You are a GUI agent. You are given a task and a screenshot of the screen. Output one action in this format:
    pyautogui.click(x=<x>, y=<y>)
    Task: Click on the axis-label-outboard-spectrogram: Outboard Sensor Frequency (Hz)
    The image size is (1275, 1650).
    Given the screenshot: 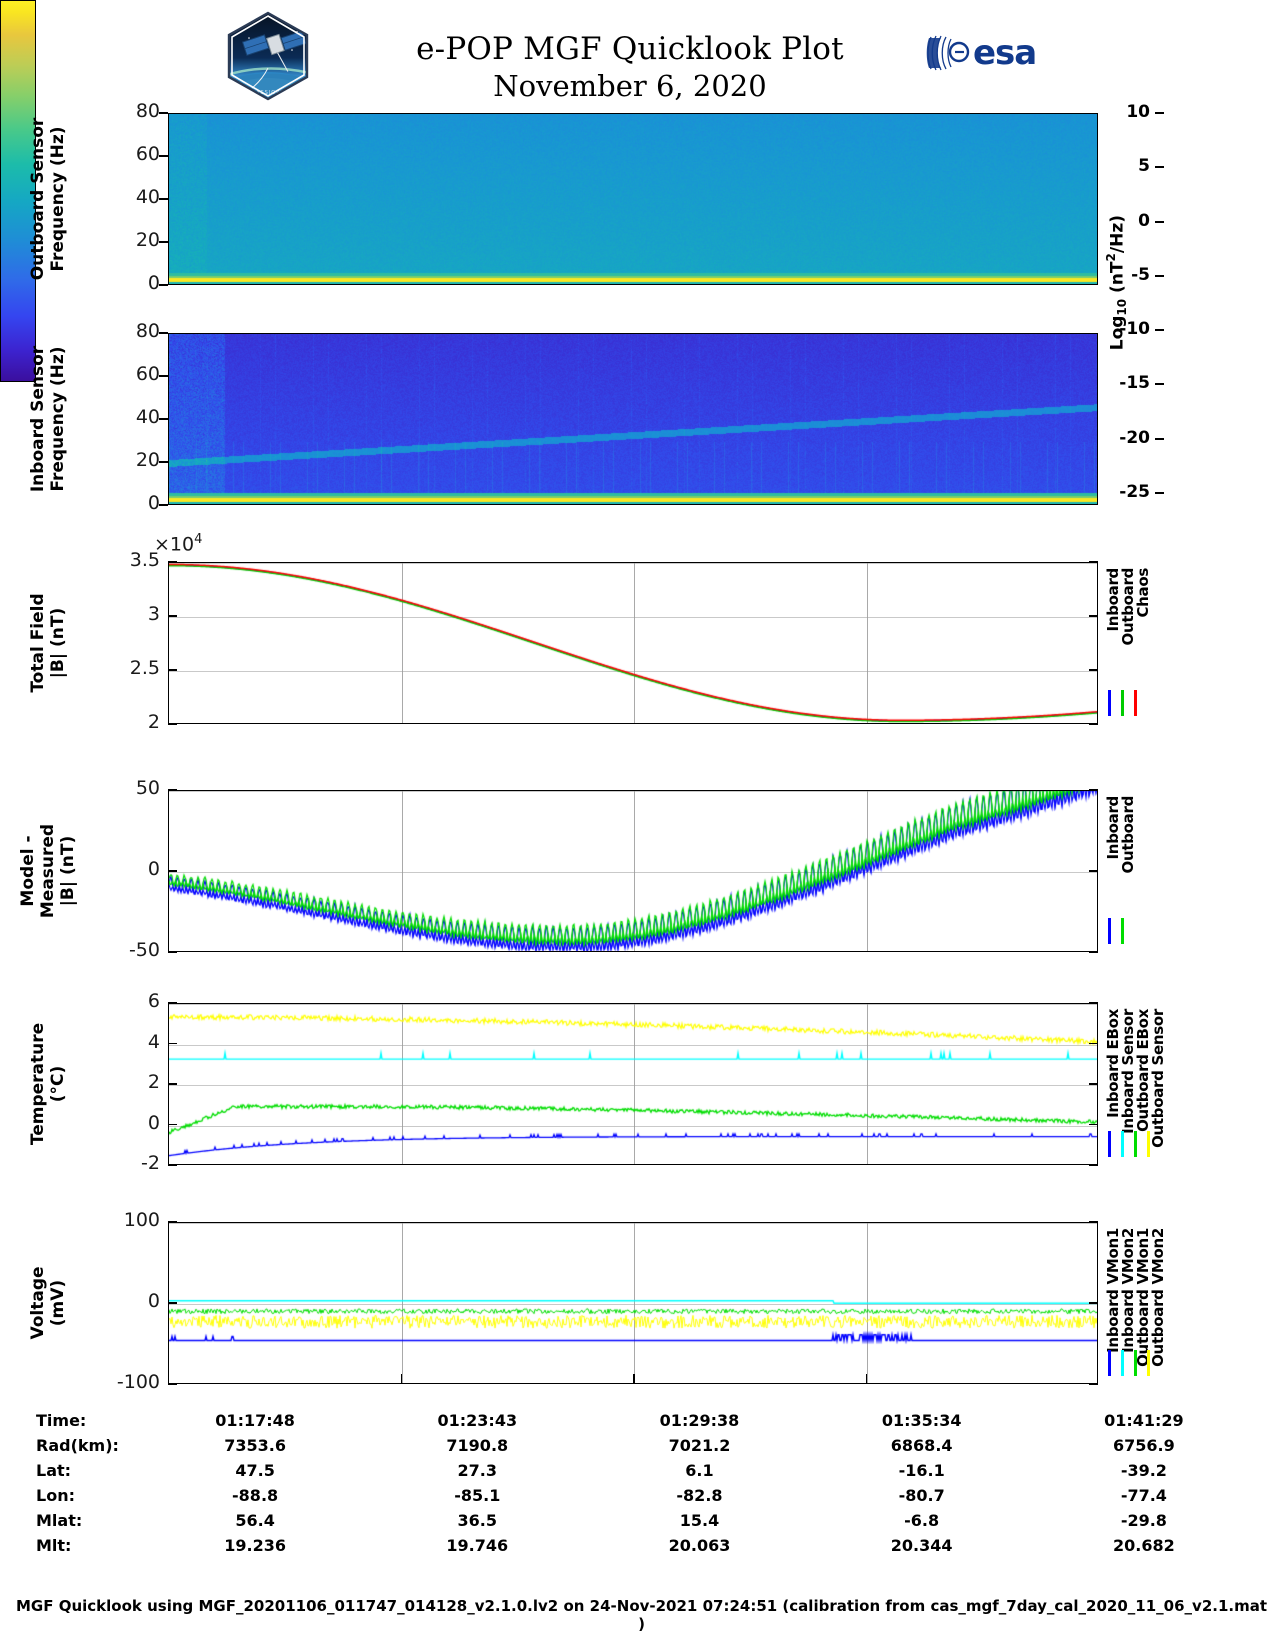 What is the action you would take?
    pyautogui.click(x=48, y=199)
    